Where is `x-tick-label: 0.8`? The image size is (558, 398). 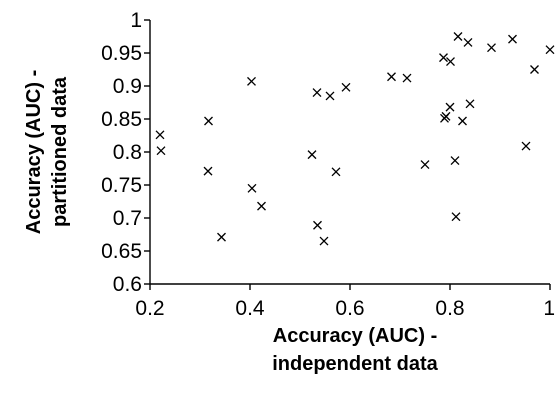
x-tick-label: 0.8 is located at coordinates (449, 308).